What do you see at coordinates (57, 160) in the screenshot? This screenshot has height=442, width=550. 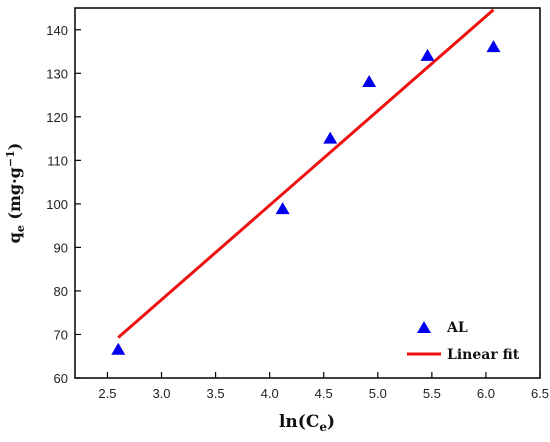 I see `y-tick-label: 110` at bounding box center [57, 160].